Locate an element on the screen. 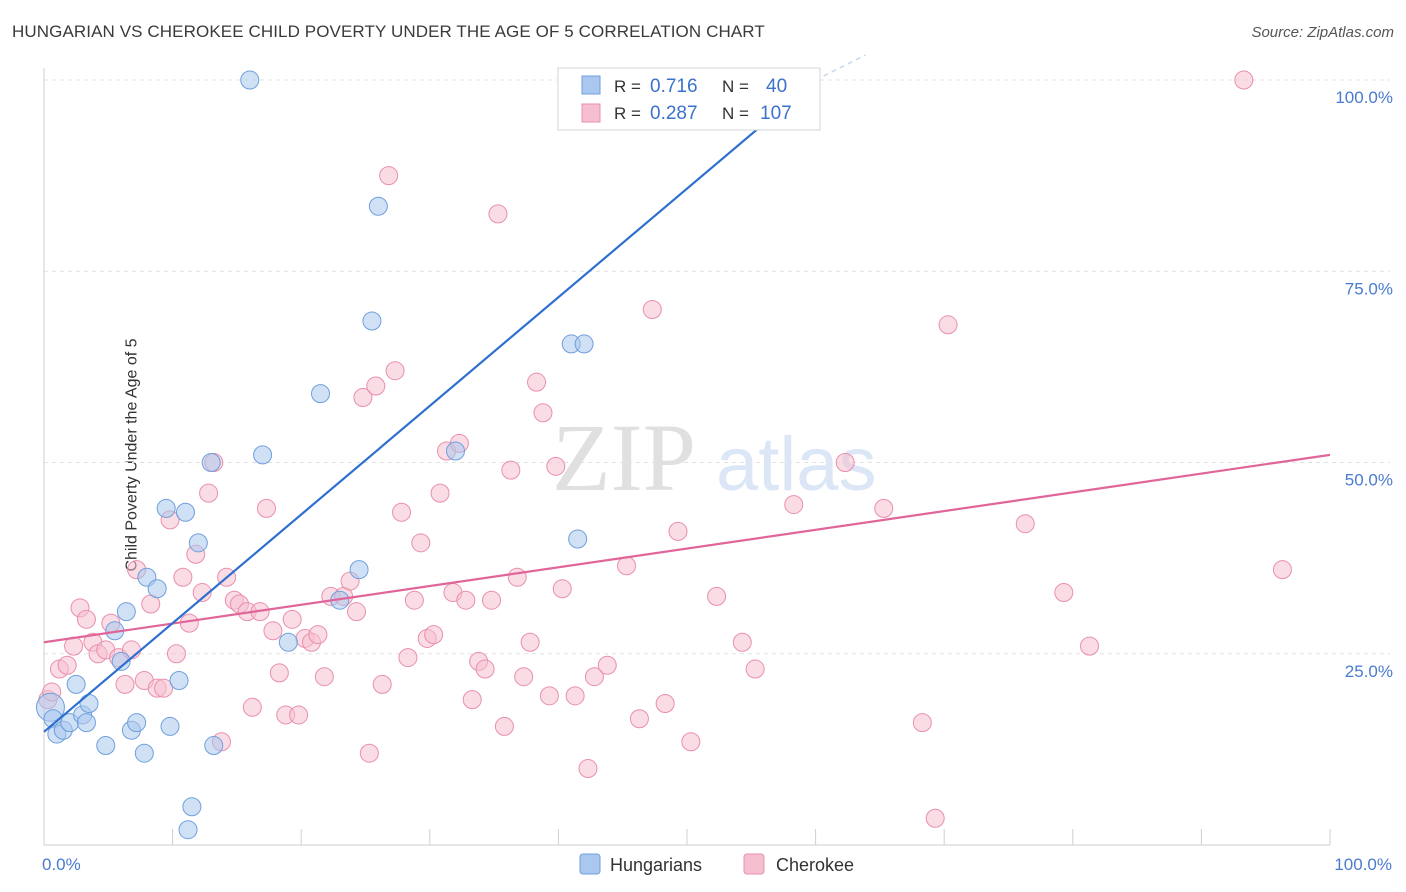 The width and height of the screenshot is (1406, 892). watermark: ZIP atlas is located at coordinates (714, 457).